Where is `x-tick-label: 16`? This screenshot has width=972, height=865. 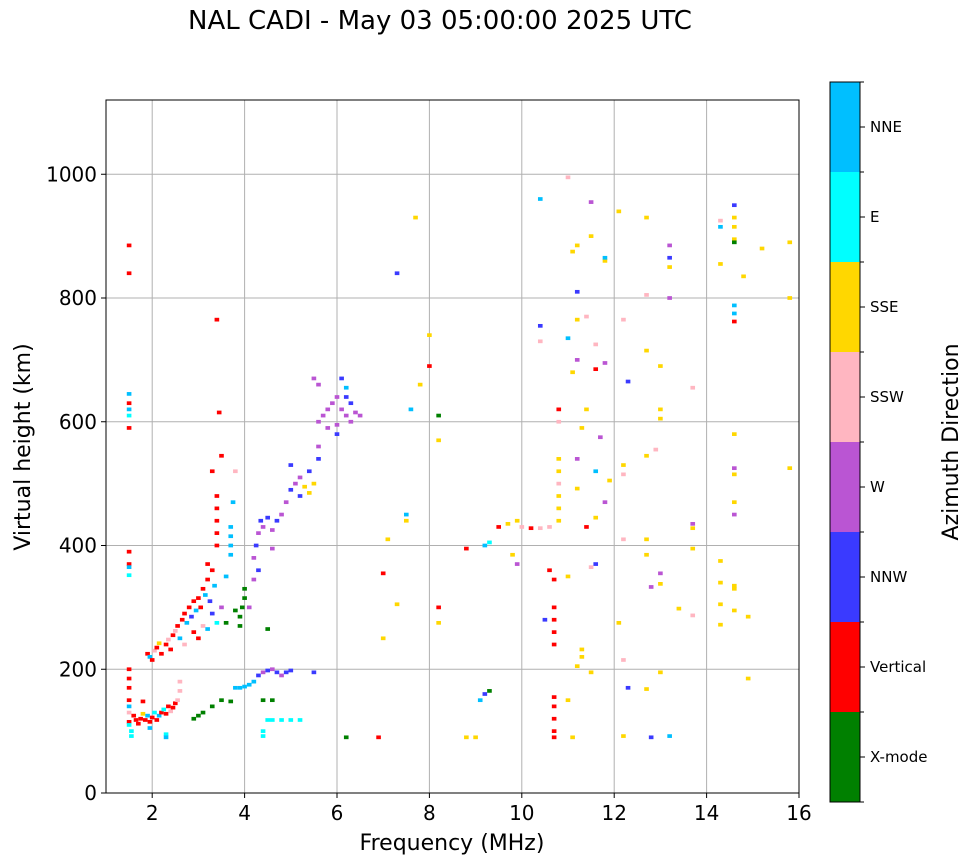 x-tick-label: 16 is located at coordinates (798, 813).